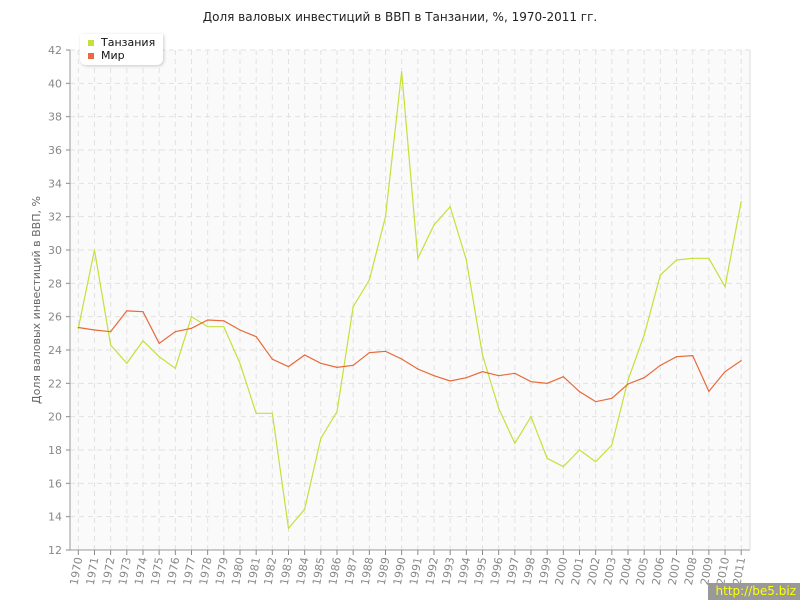 The height and width of the screenshot is (600, 800). Describe the element at coordinates (594, 571) in the screenshot. I see `x-tick-label: 2002` at that location.